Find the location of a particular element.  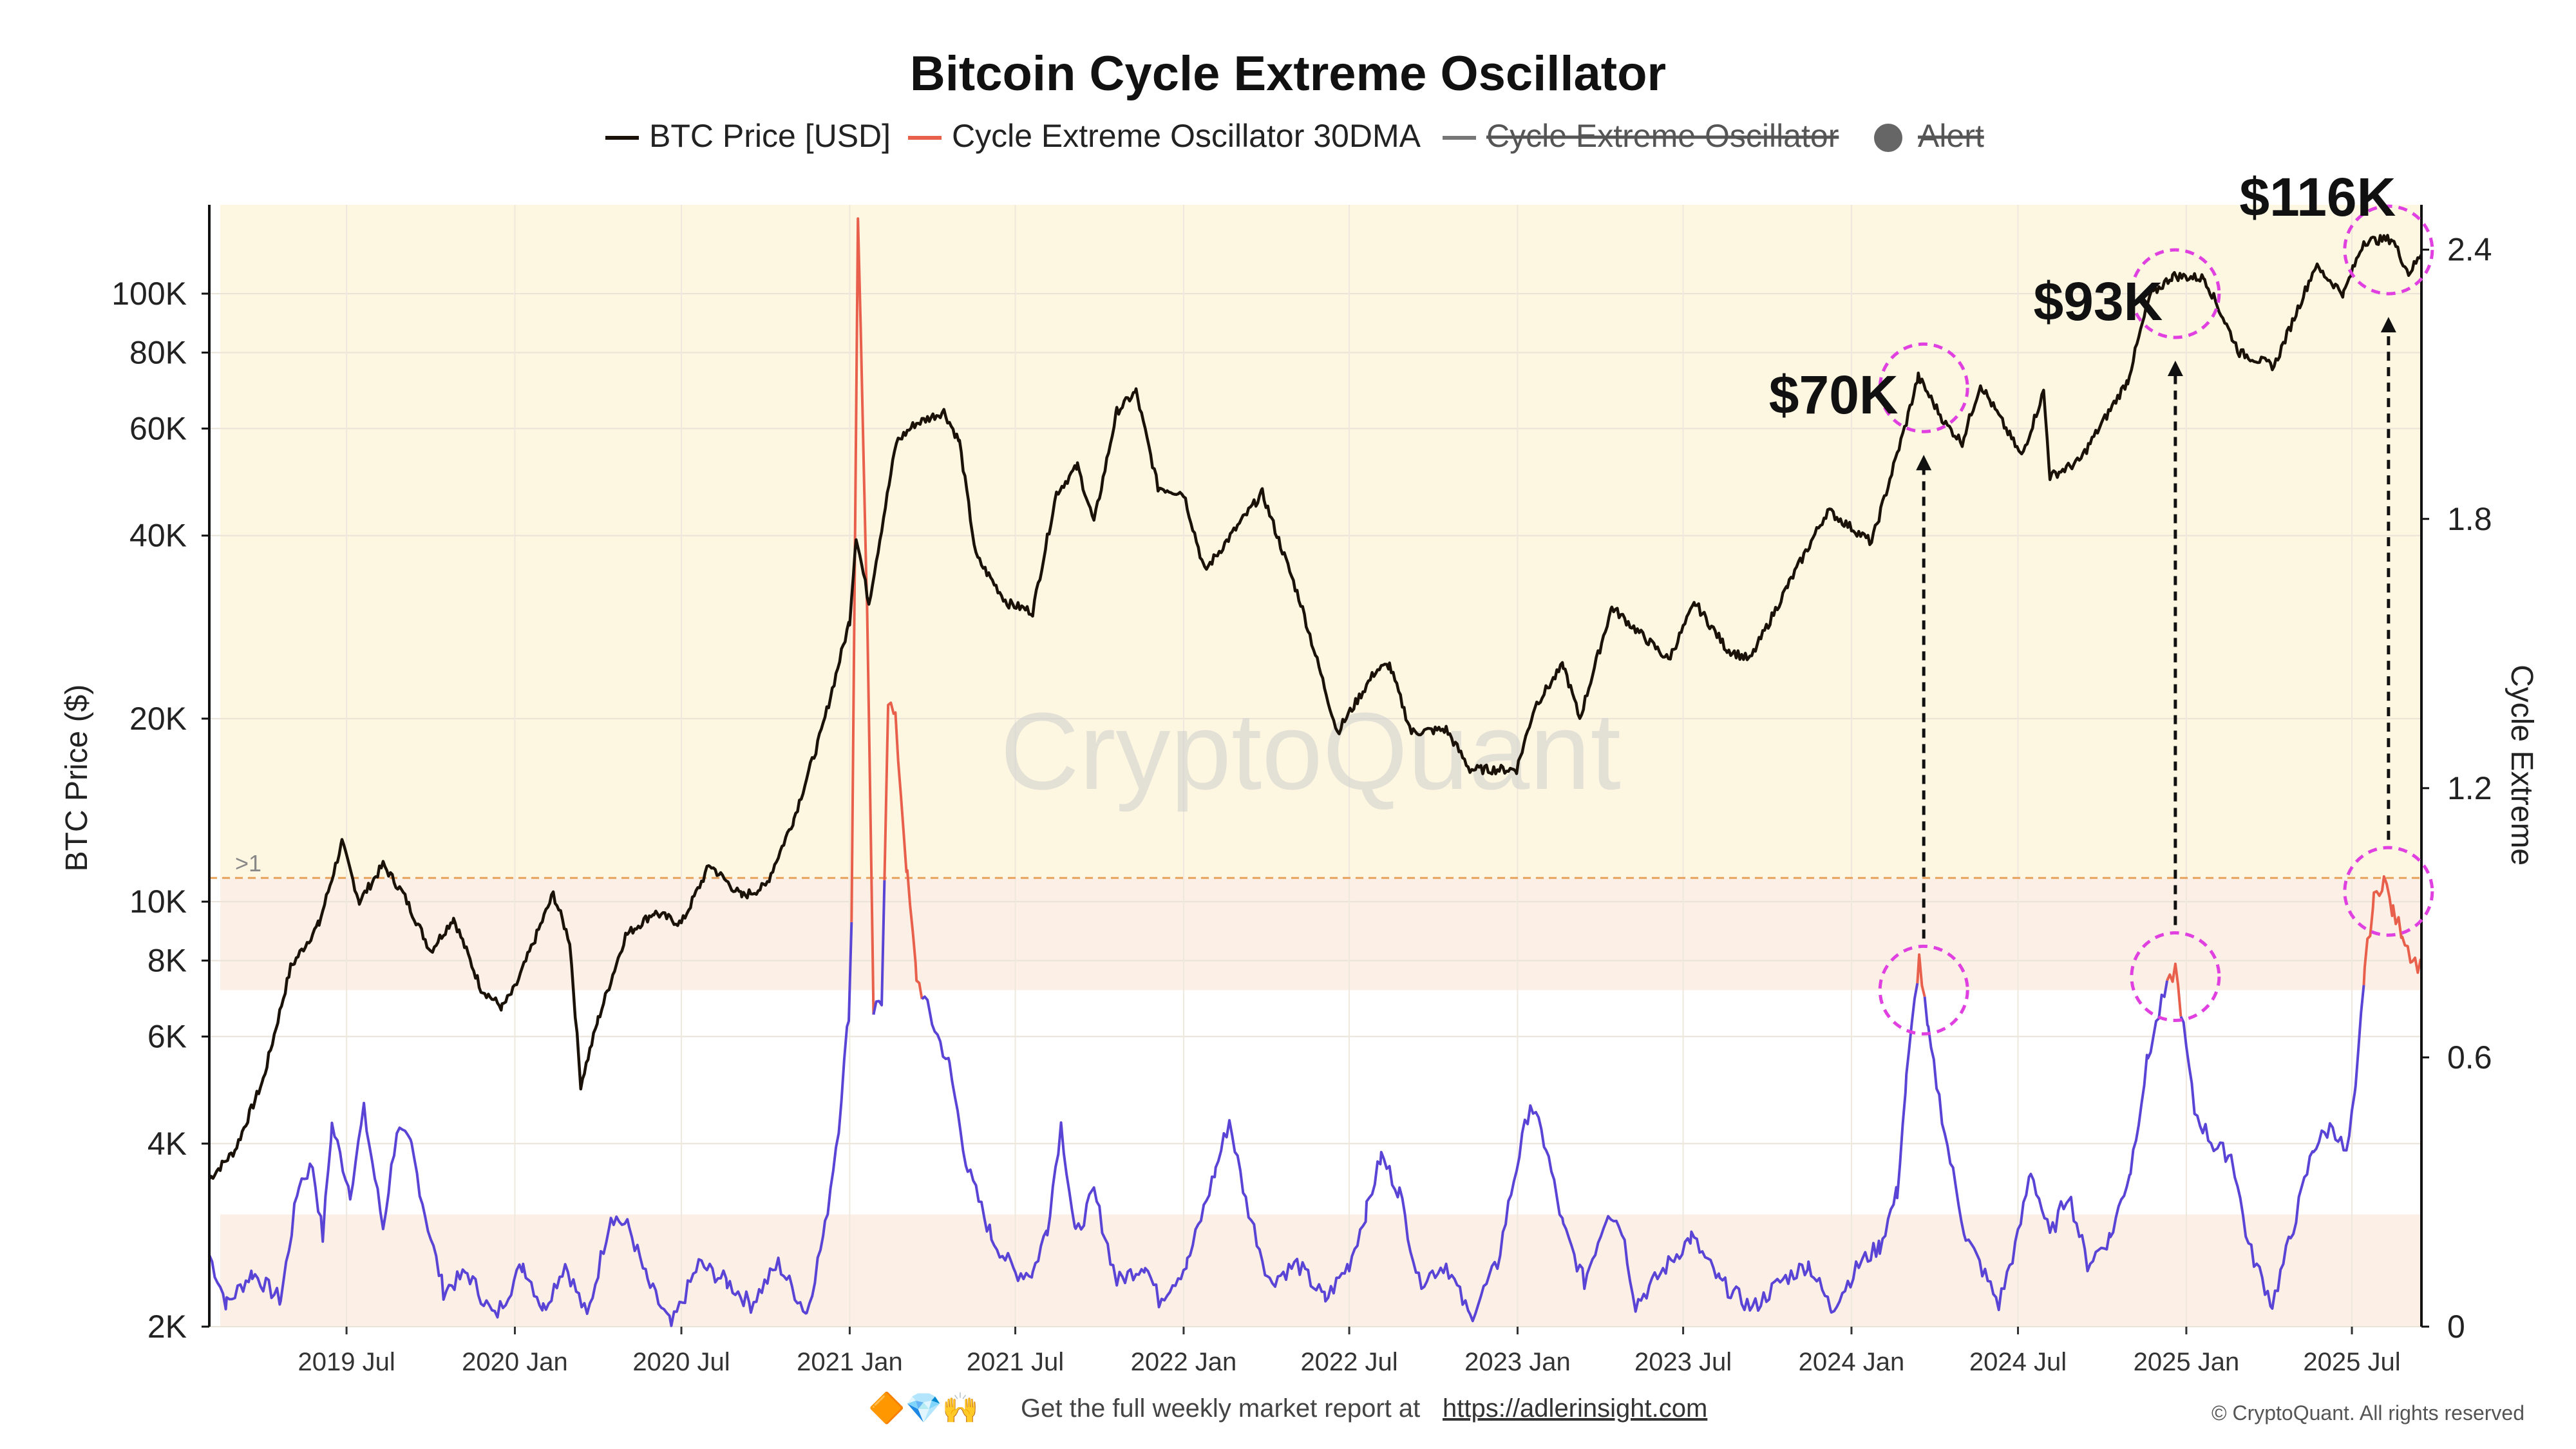

copyright: © CryptoQuant. All rights reserved is located at coordinates (2367, 1413).